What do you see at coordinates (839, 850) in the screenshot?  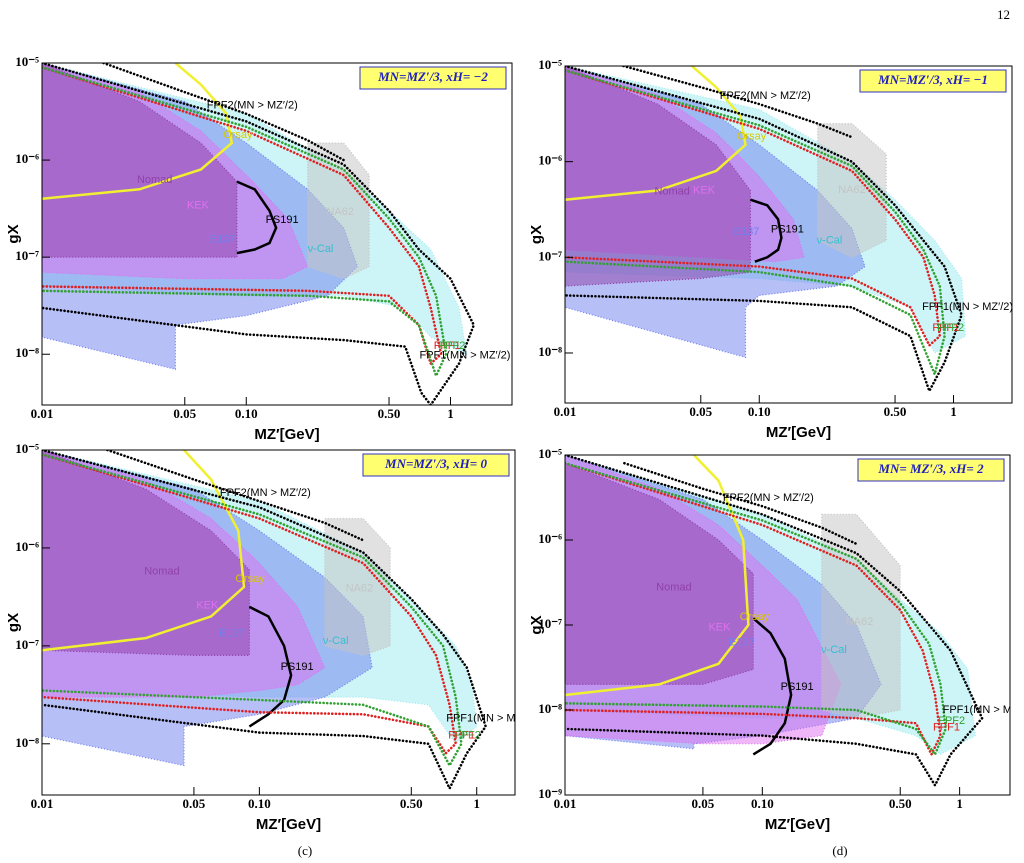 I see `caption: (d)` at bounding box center [839, 850].